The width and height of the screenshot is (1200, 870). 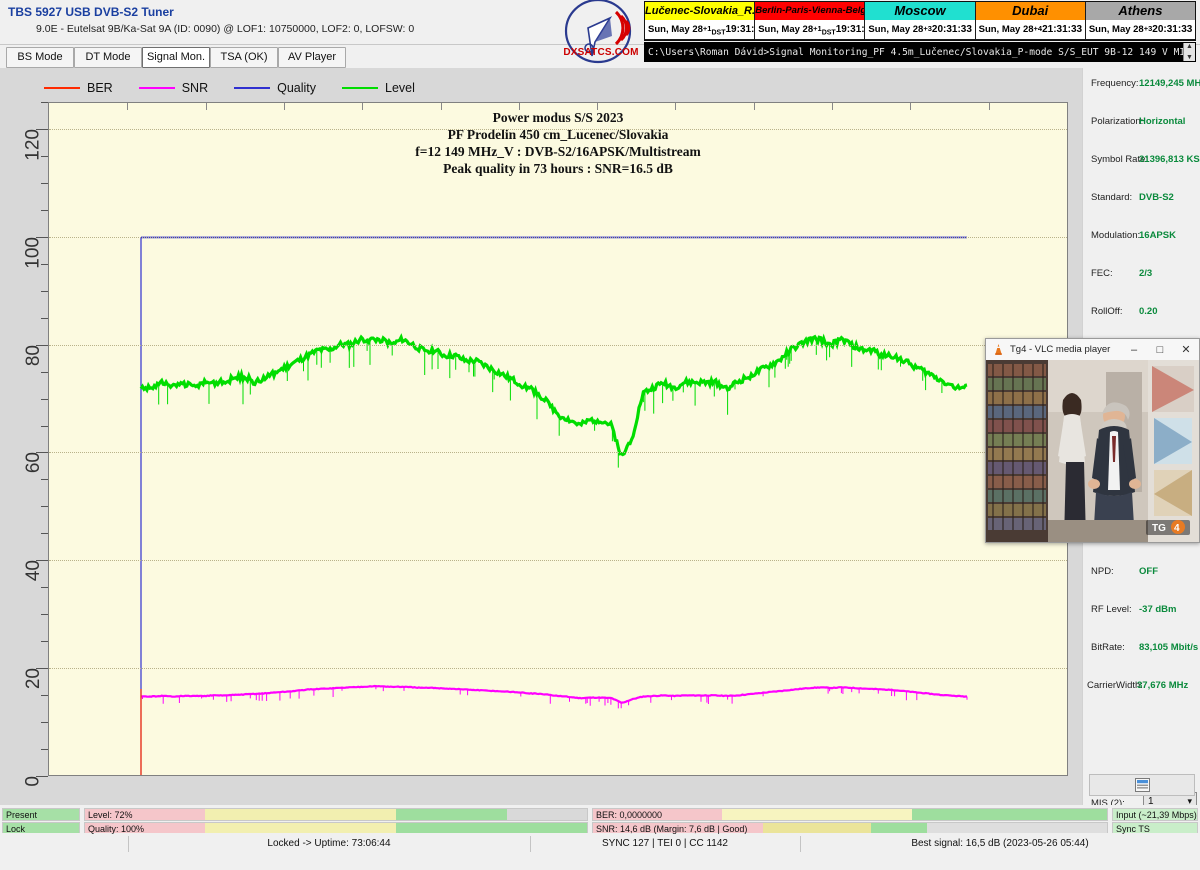 What do you see at coordinates (16, 829) in the screenshot?
I see `lock-label: Lock` at bounding box center [16, 829].